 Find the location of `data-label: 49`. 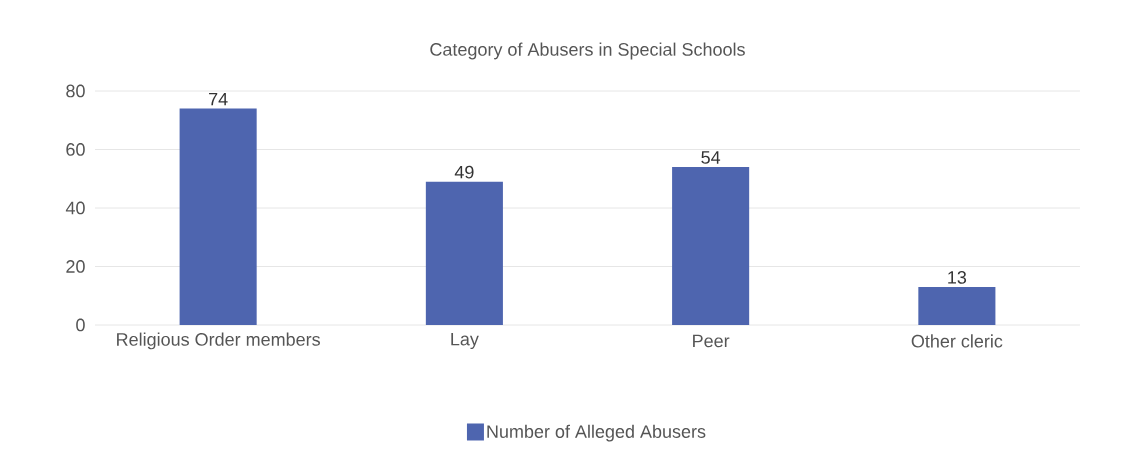

data-label: 49 is located at coordinates (464, 172).